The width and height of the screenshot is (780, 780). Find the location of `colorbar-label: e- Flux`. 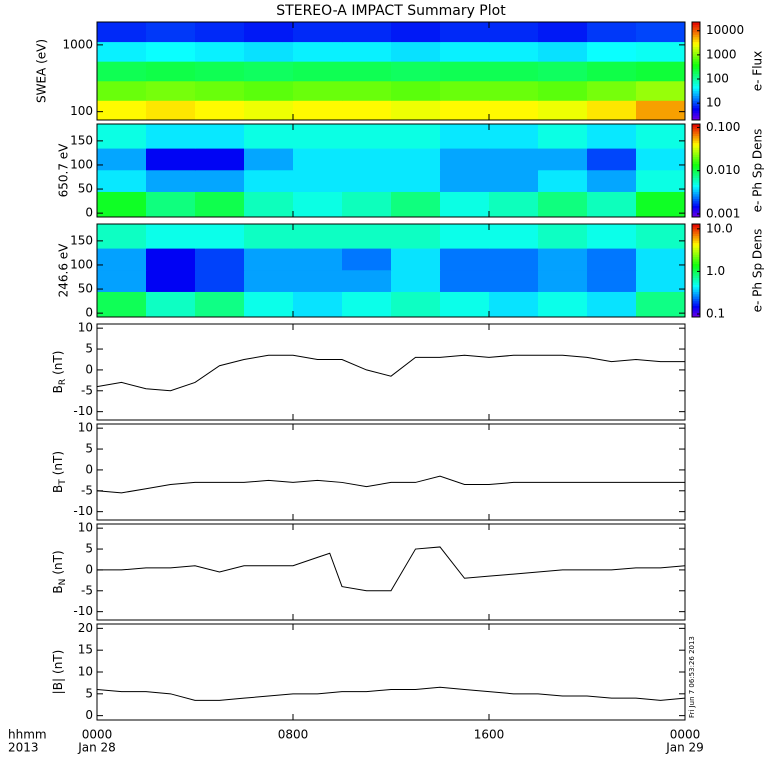

colorbar-label: e- Flux is located at coordinates (758, 71).